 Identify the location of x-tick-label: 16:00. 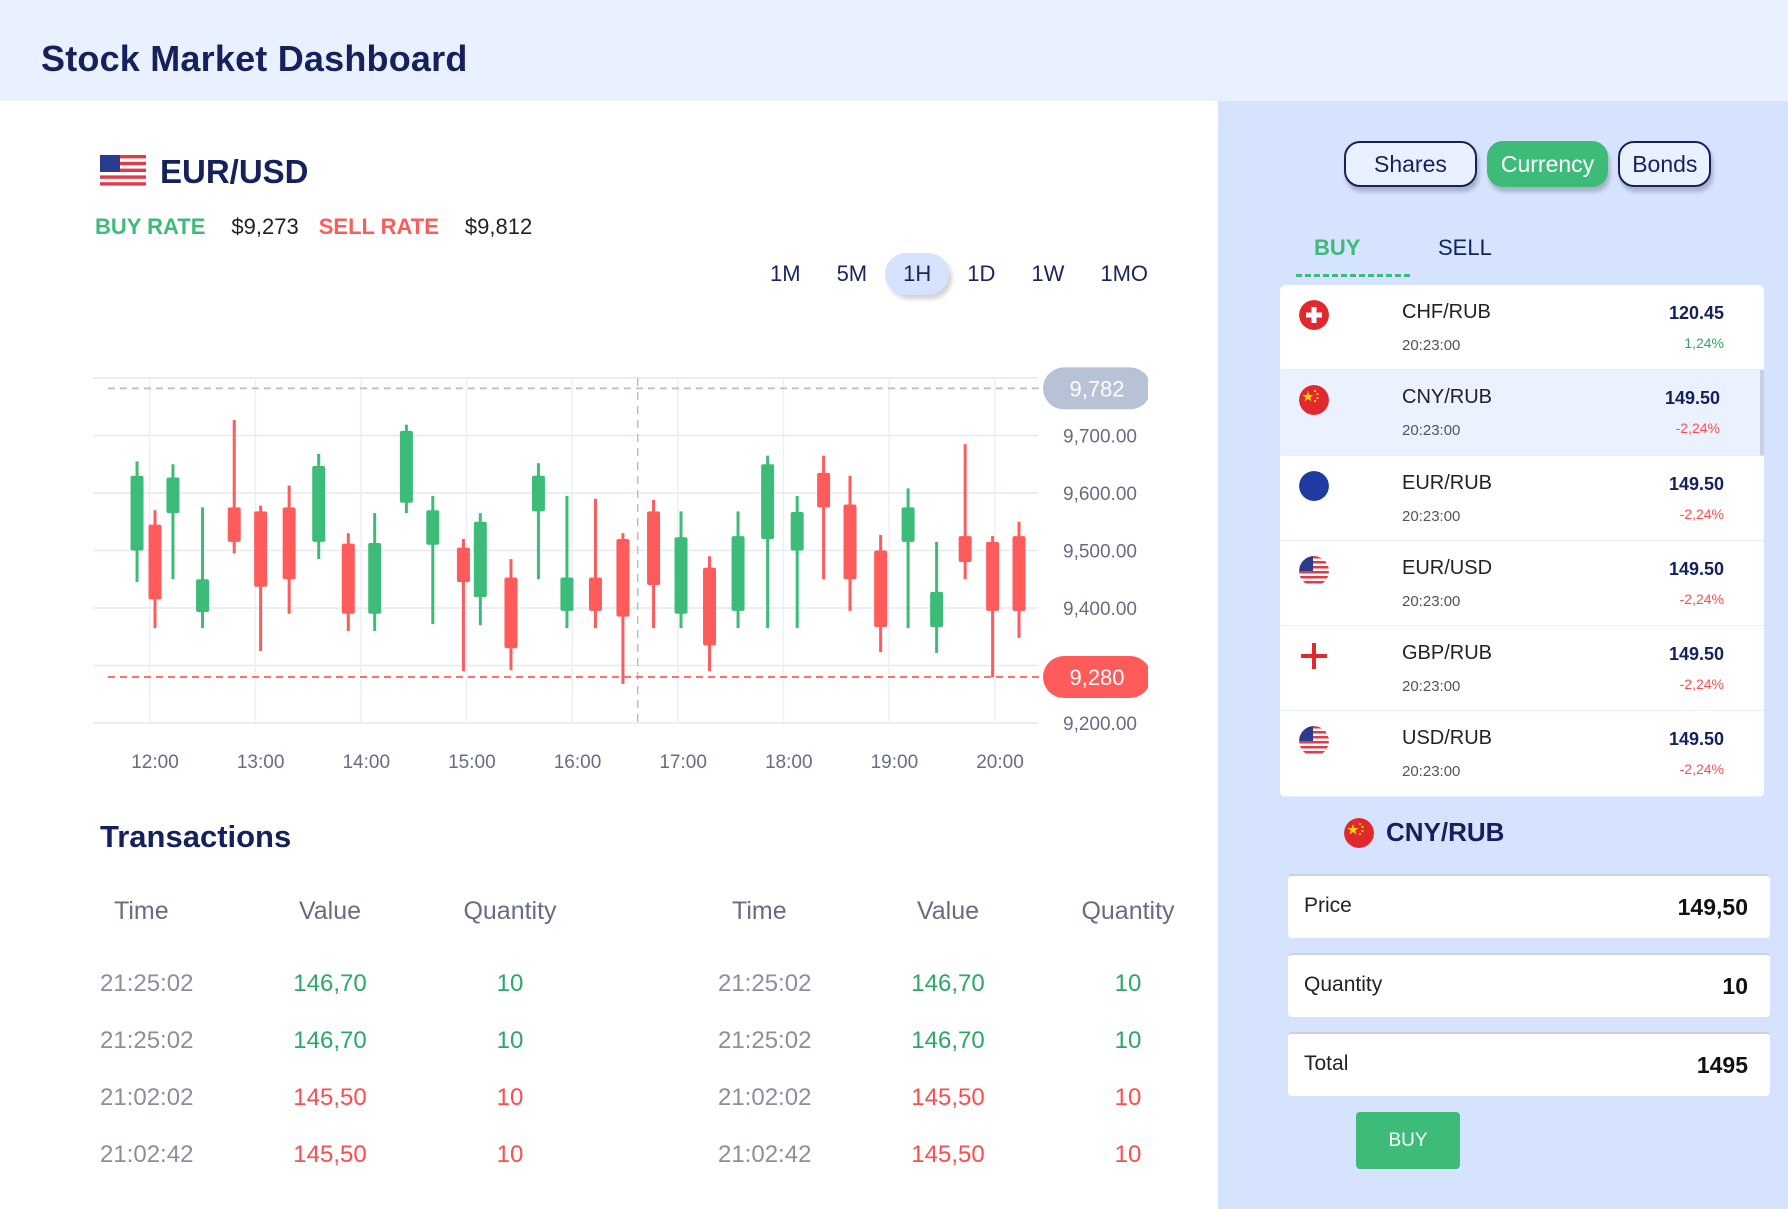
(578, 762).